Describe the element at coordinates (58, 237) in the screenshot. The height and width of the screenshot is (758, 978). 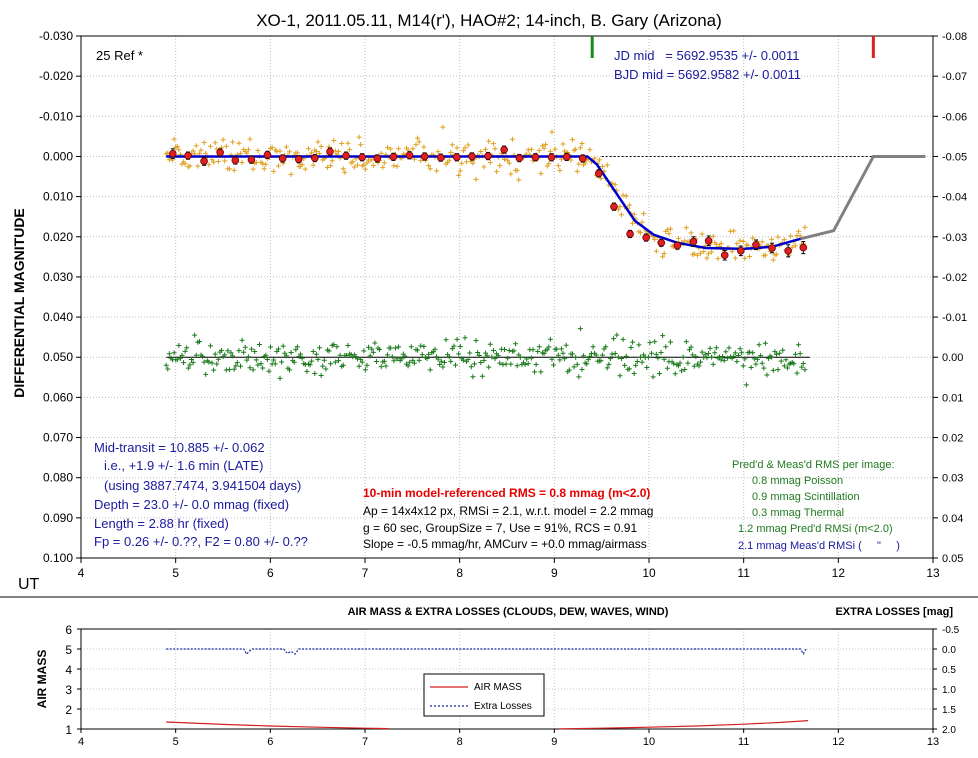
I see `y-tick-label: 0.020` at that location.